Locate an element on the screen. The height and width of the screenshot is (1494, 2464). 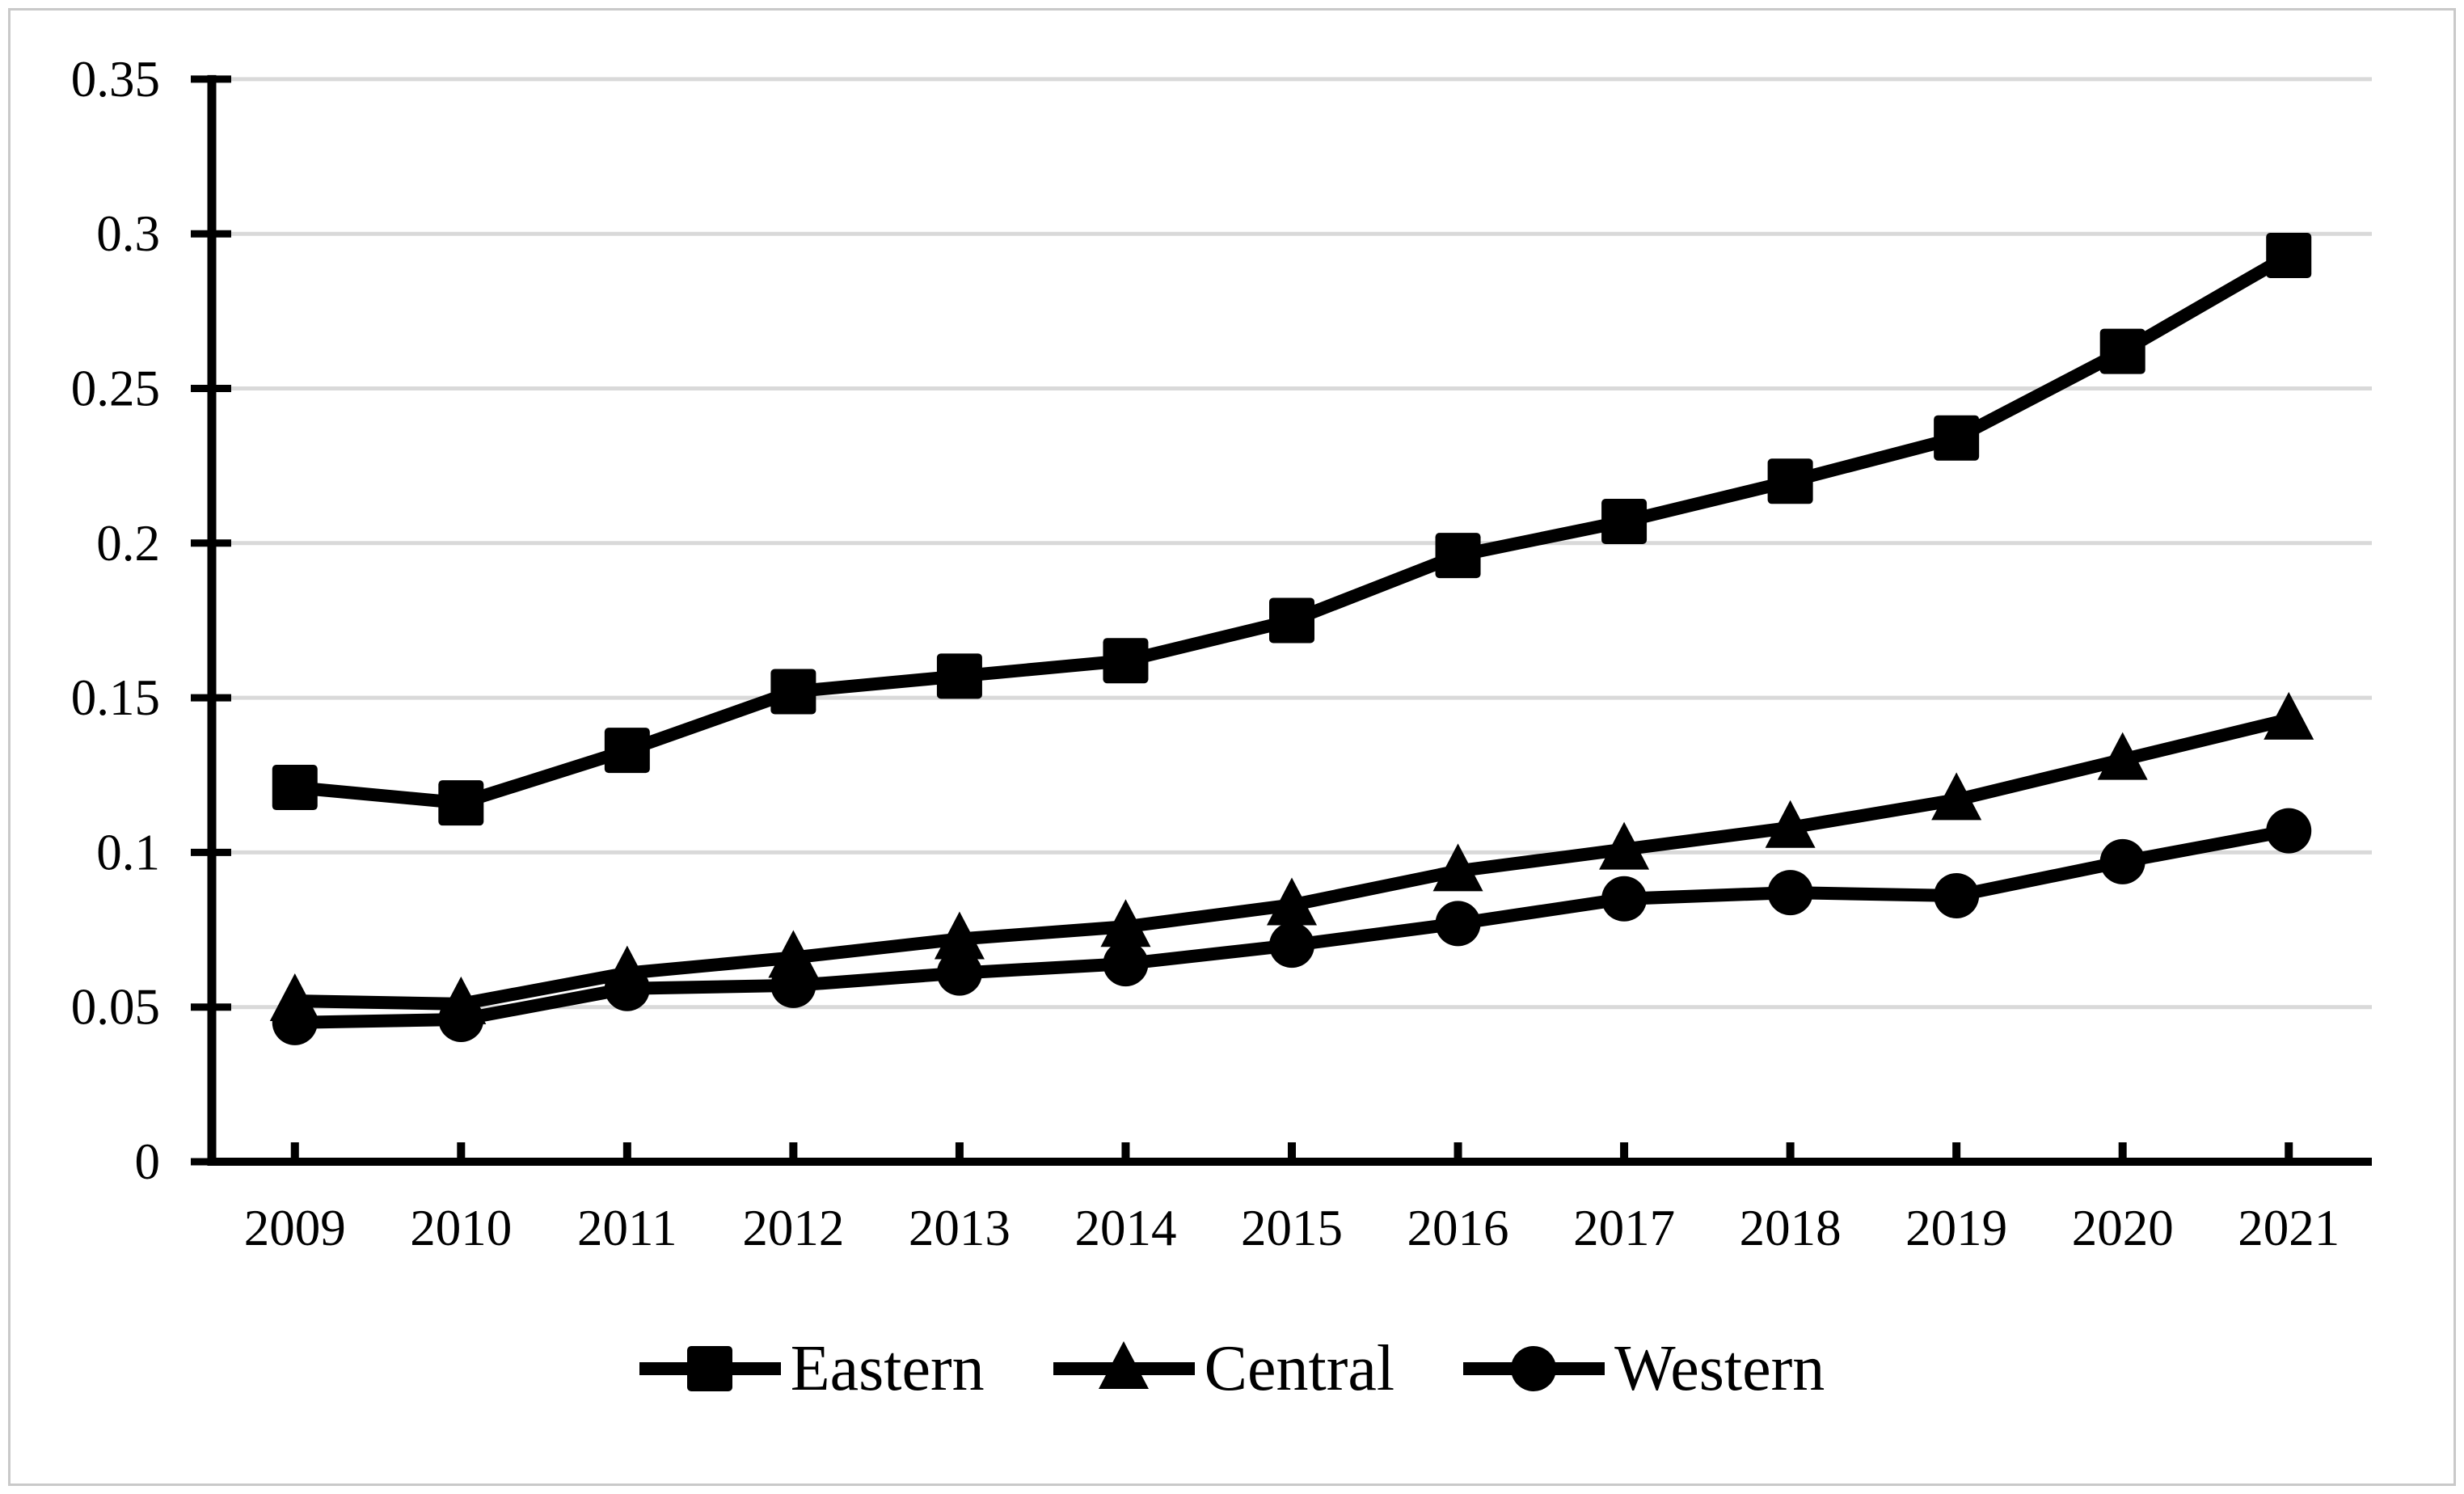
legend-circle-marker is located at coordinates (1534, 1368).